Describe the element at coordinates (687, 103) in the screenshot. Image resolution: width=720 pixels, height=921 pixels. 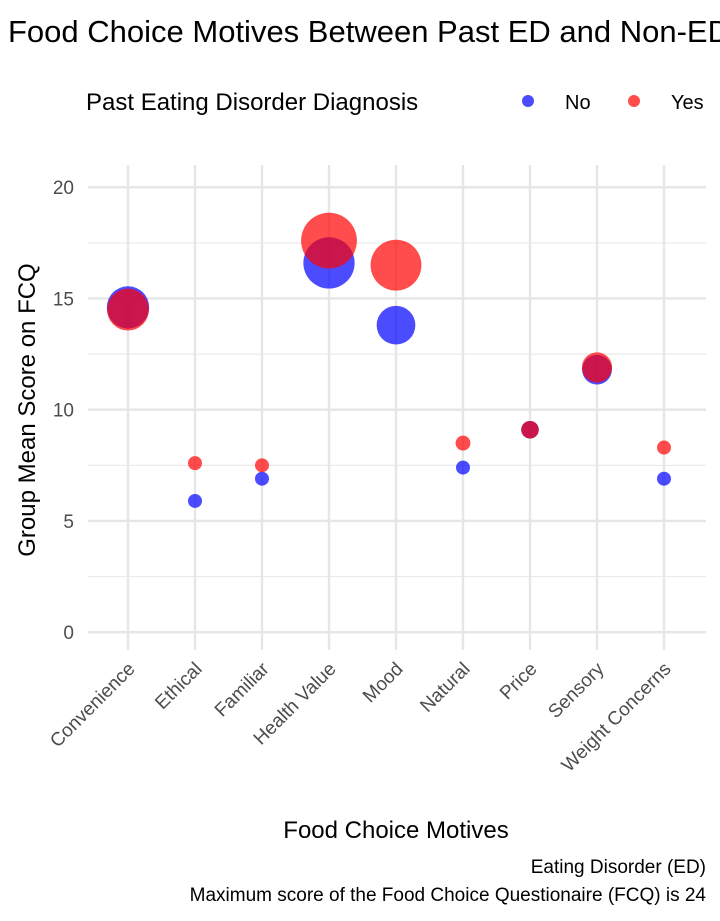
I see `legend-label-yes: Yes` at that location.